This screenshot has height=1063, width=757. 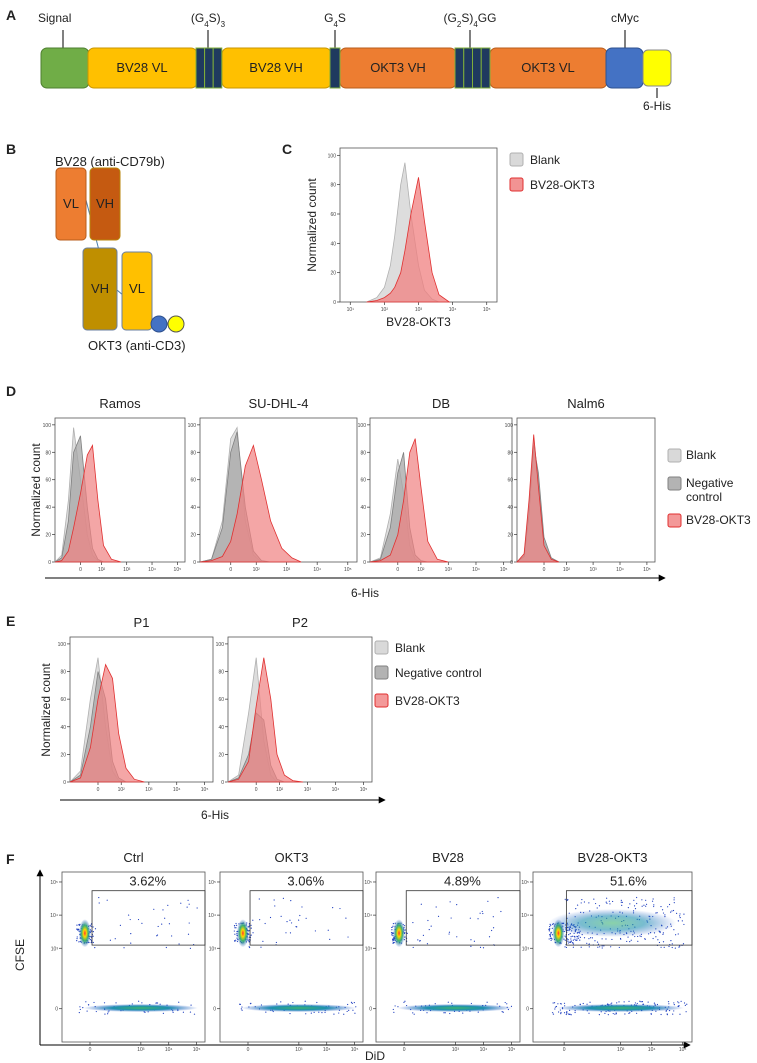 What do you see at coordinates (306, 918) in the screenshot?
I see `gate` at bounding box center [306, 918].